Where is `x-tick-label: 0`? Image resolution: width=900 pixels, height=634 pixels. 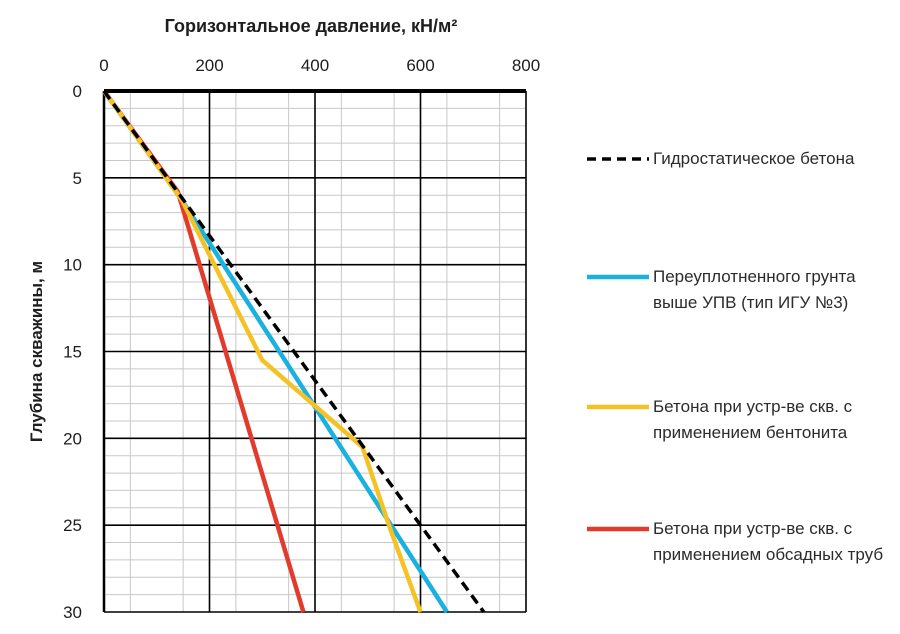 x-tick-label: 0 is located at coordinates (103, 65).